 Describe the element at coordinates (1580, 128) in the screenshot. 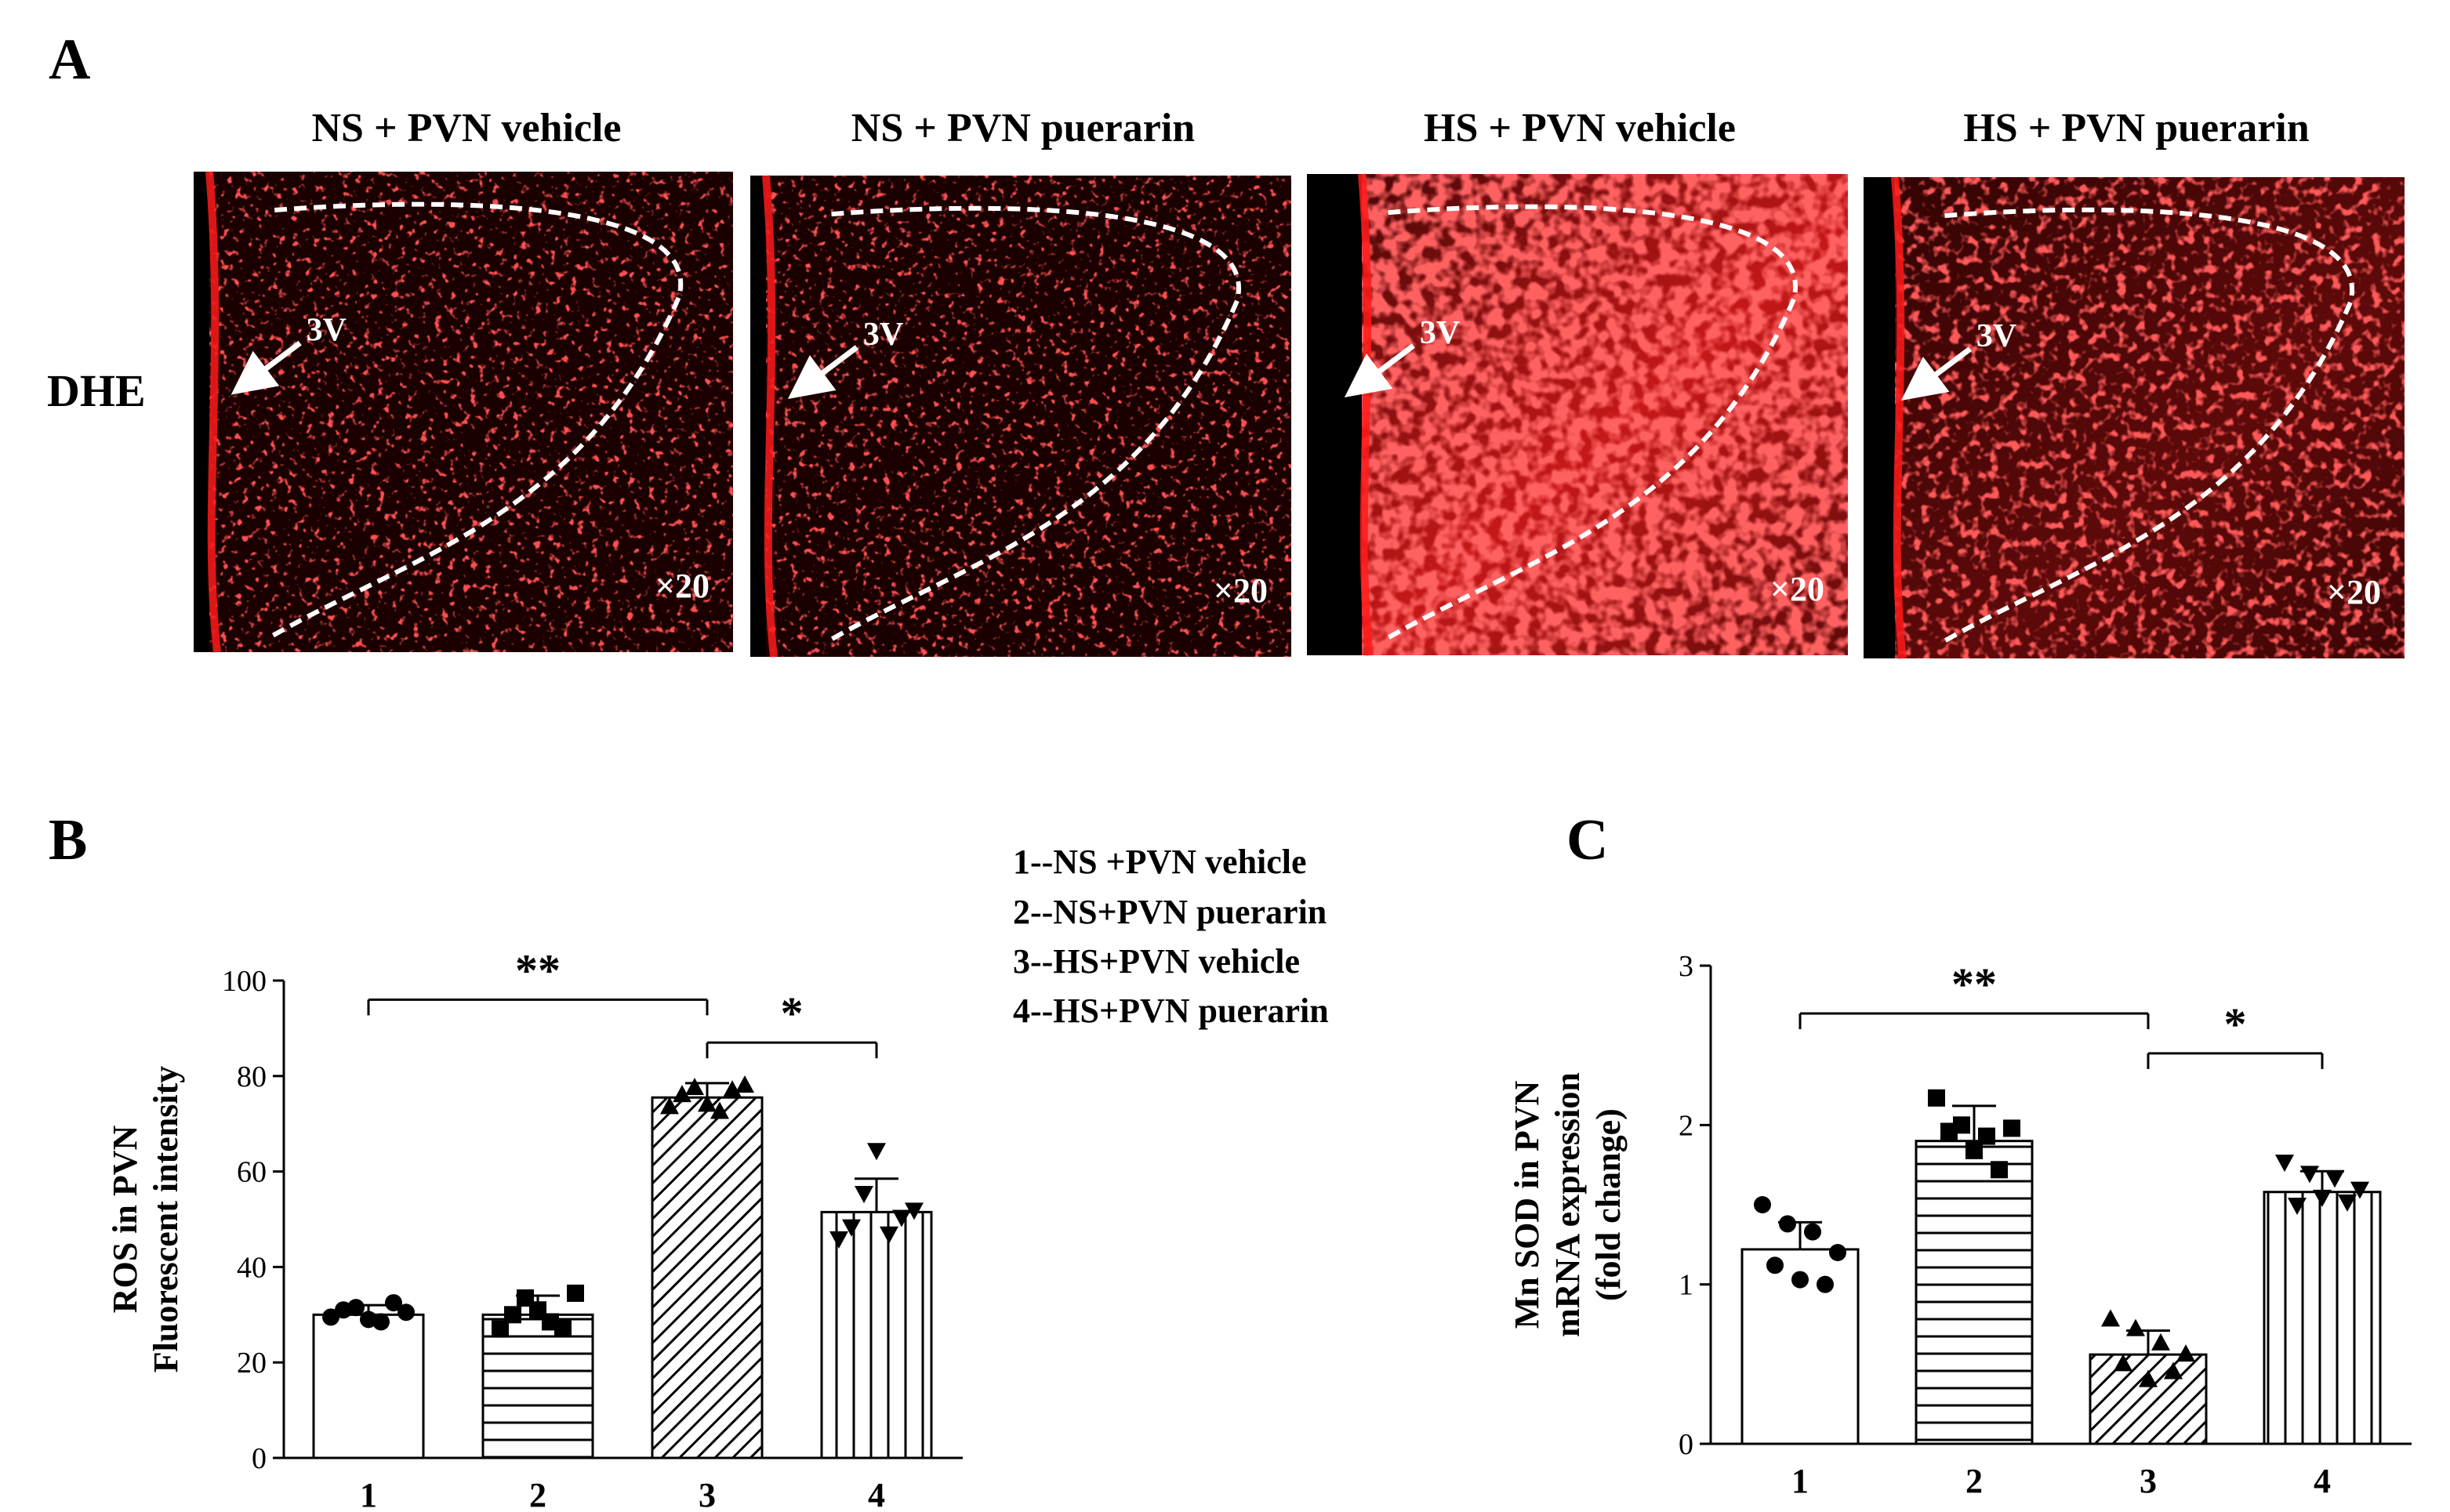

I see `micrograph-title: HS + PVN vehicle` at that location.